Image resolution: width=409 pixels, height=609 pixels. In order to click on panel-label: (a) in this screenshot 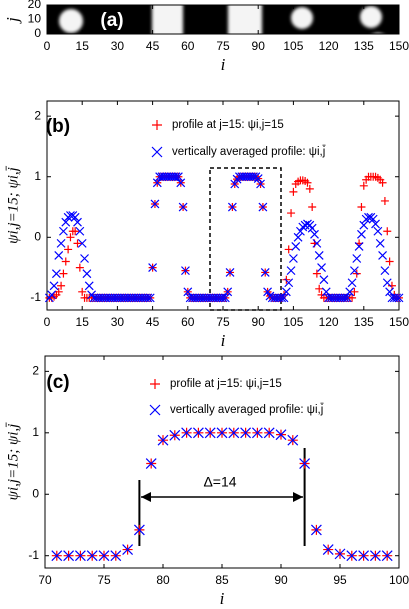, I will do `click(111, 20)`.